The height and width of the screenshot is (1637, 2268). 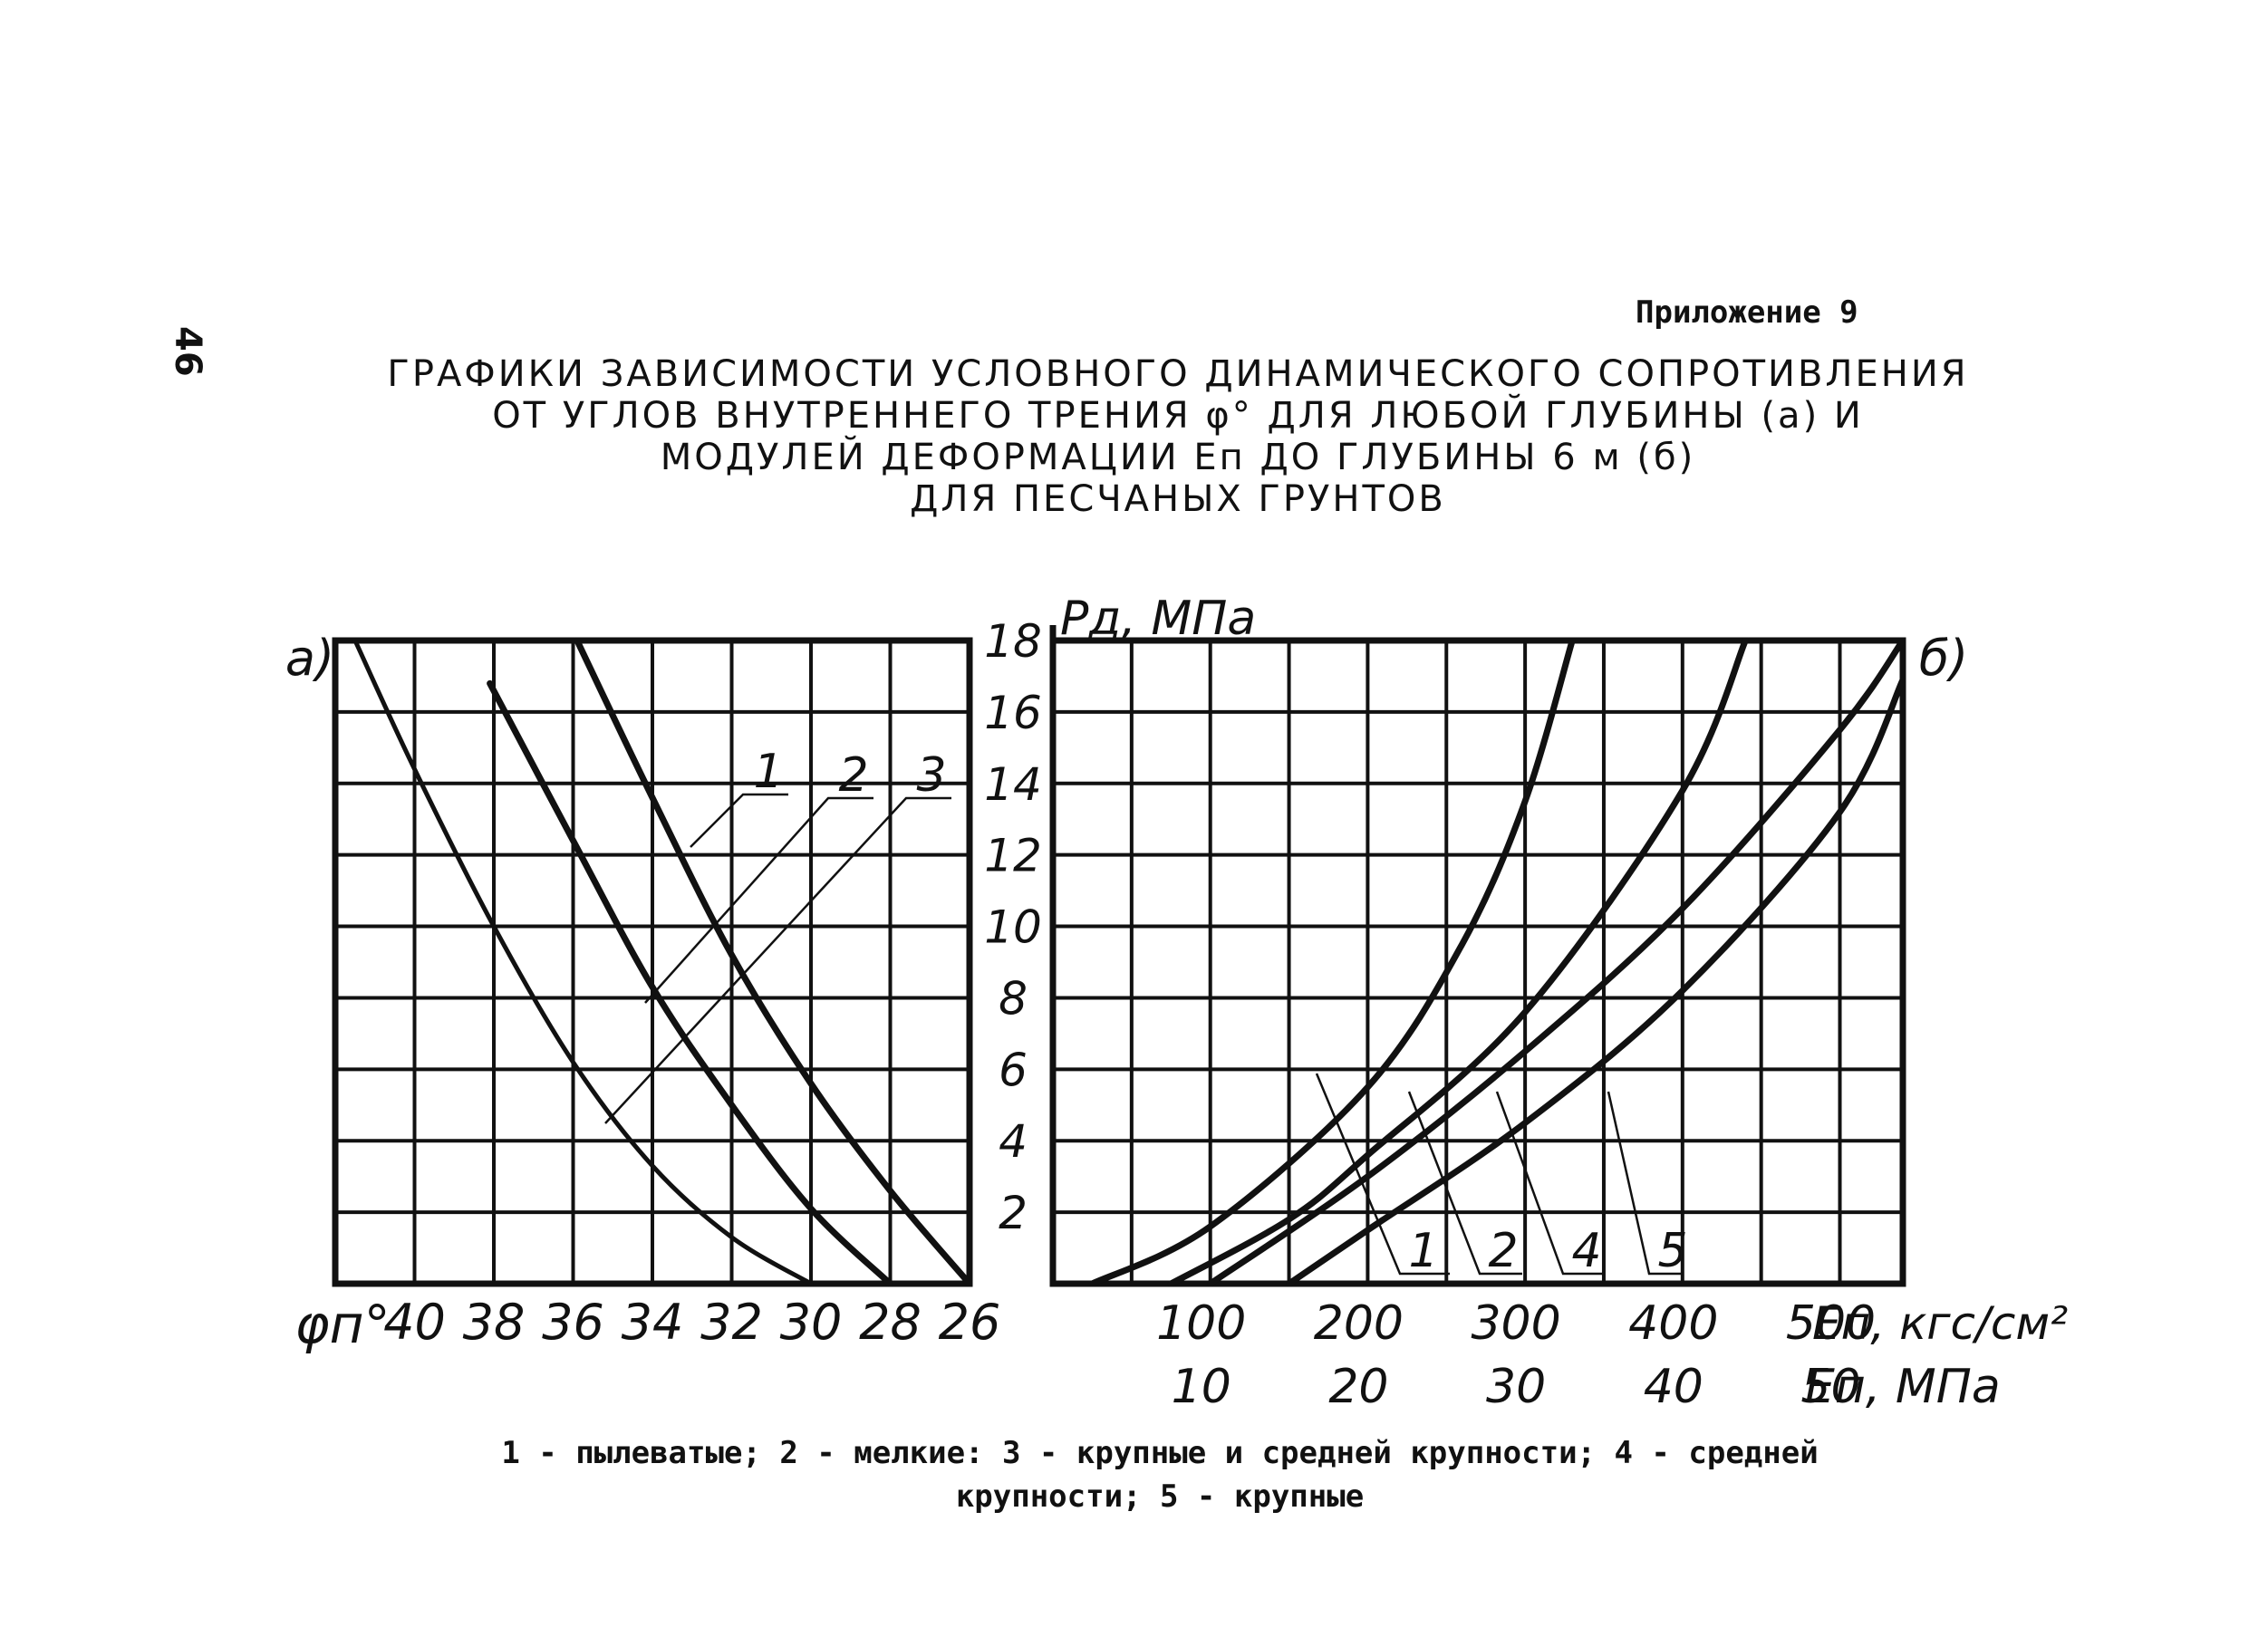 What do you see at coordinates (1013, 856) in the screenshot?
I see `y-tick-label: 12` at bounding box center [1013, 856].